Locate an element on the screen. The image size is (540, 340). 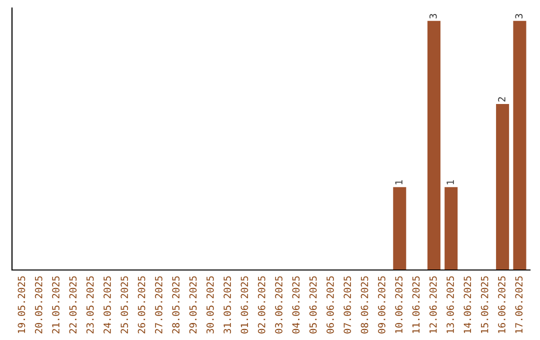
x-tick-label: 03.06.2025 is located at coordinates (278, 305).